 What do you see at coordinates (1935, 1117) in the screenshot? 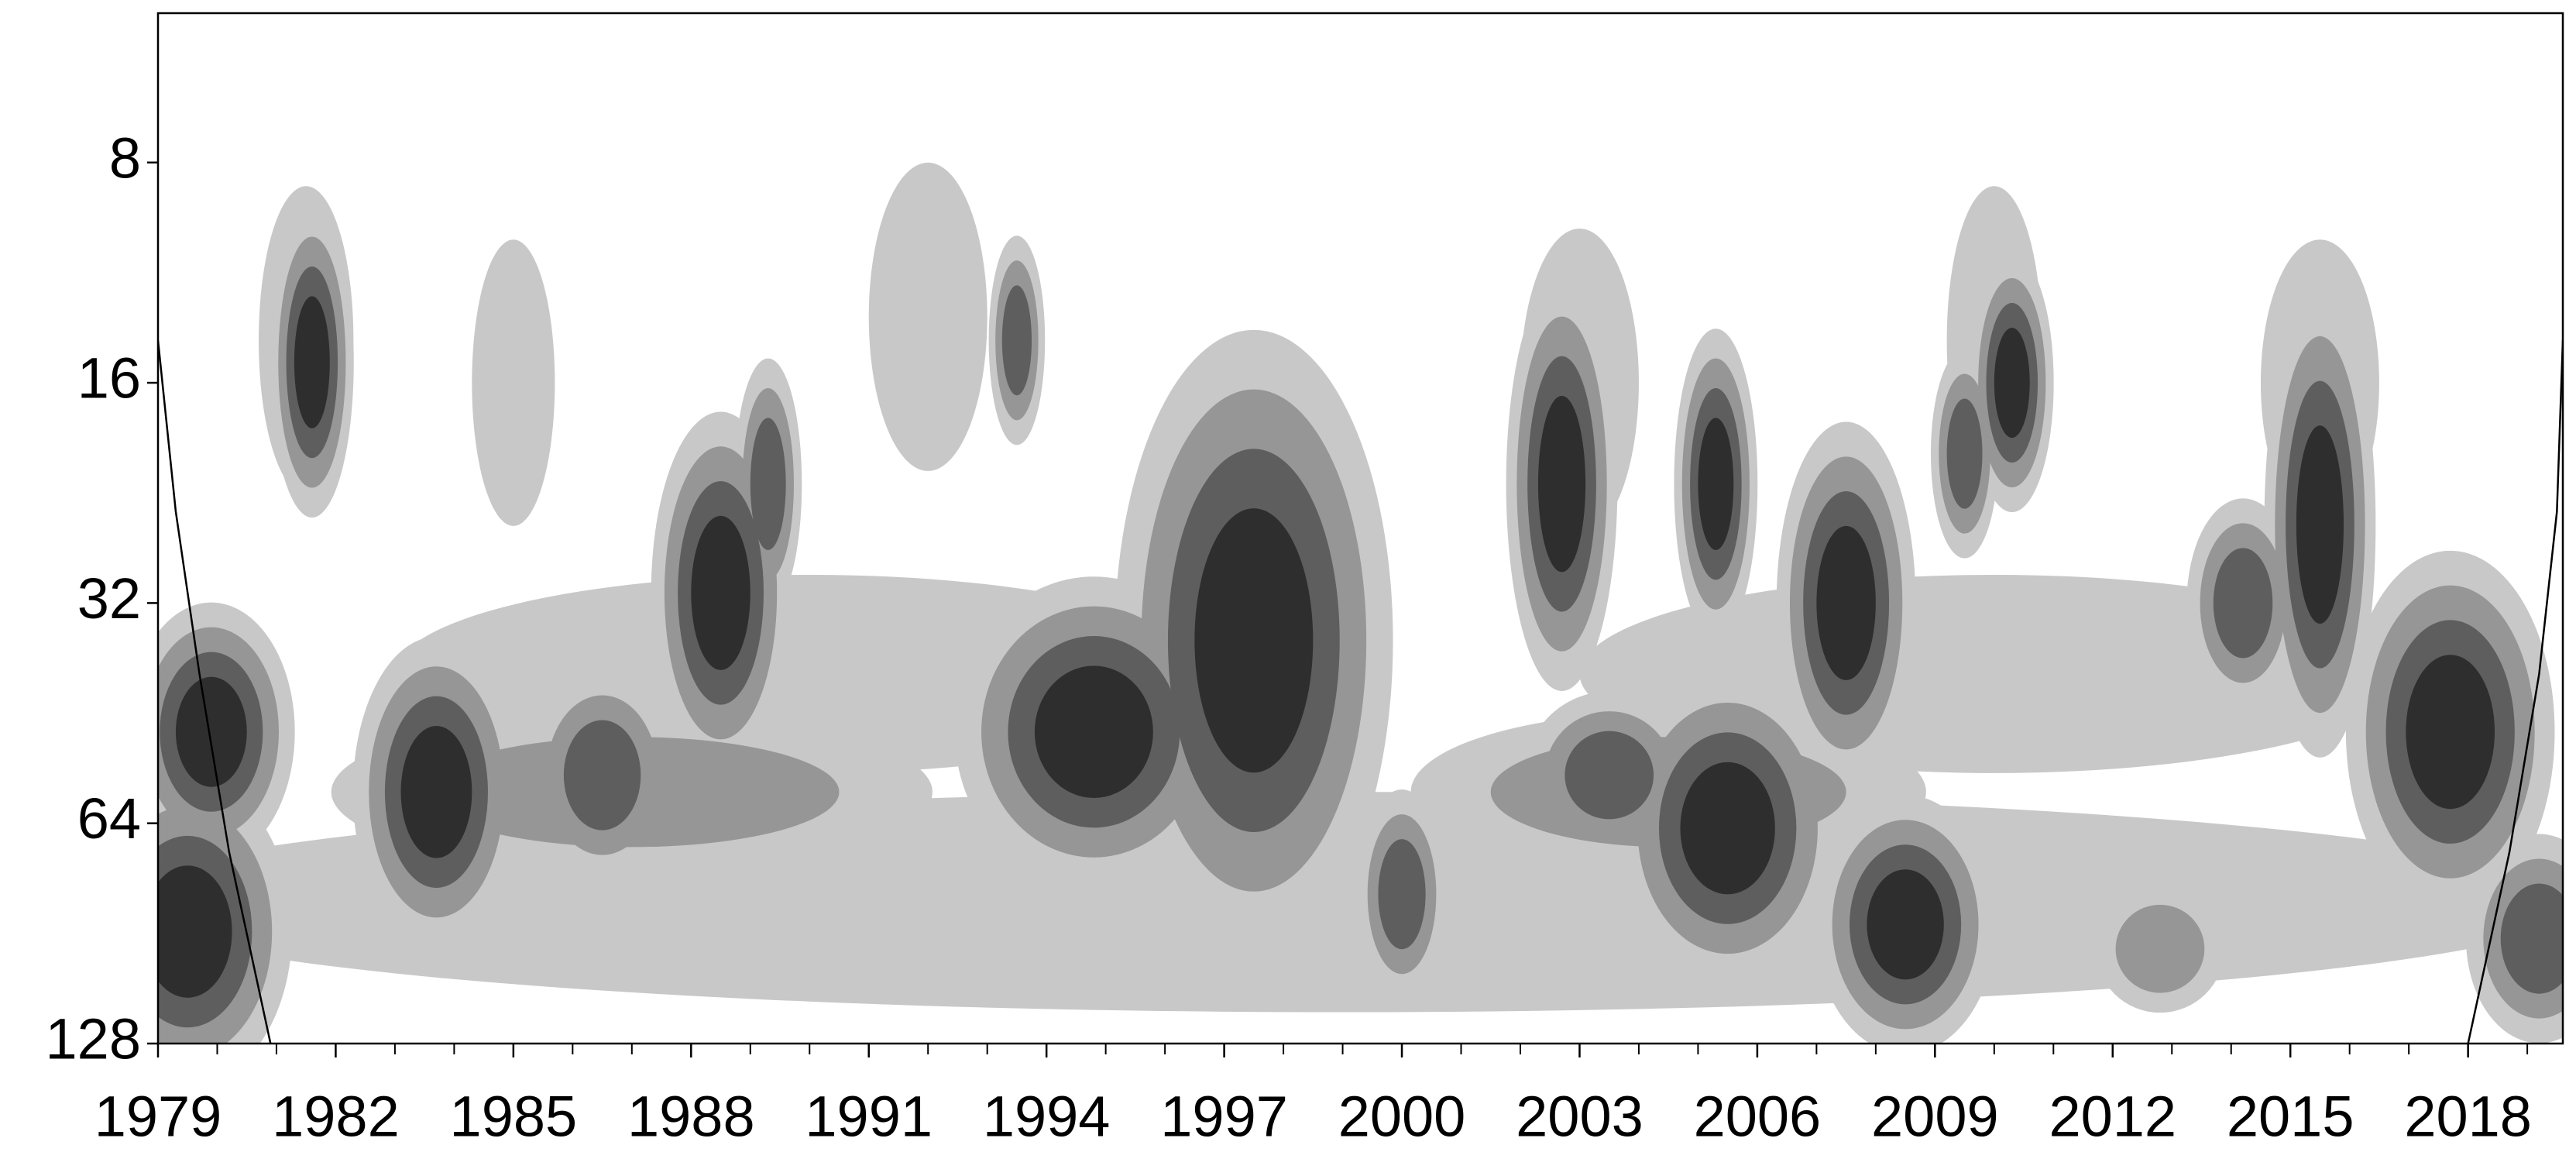
I see `x-tick-label: 2009` at bounding box center [1935, 1117].